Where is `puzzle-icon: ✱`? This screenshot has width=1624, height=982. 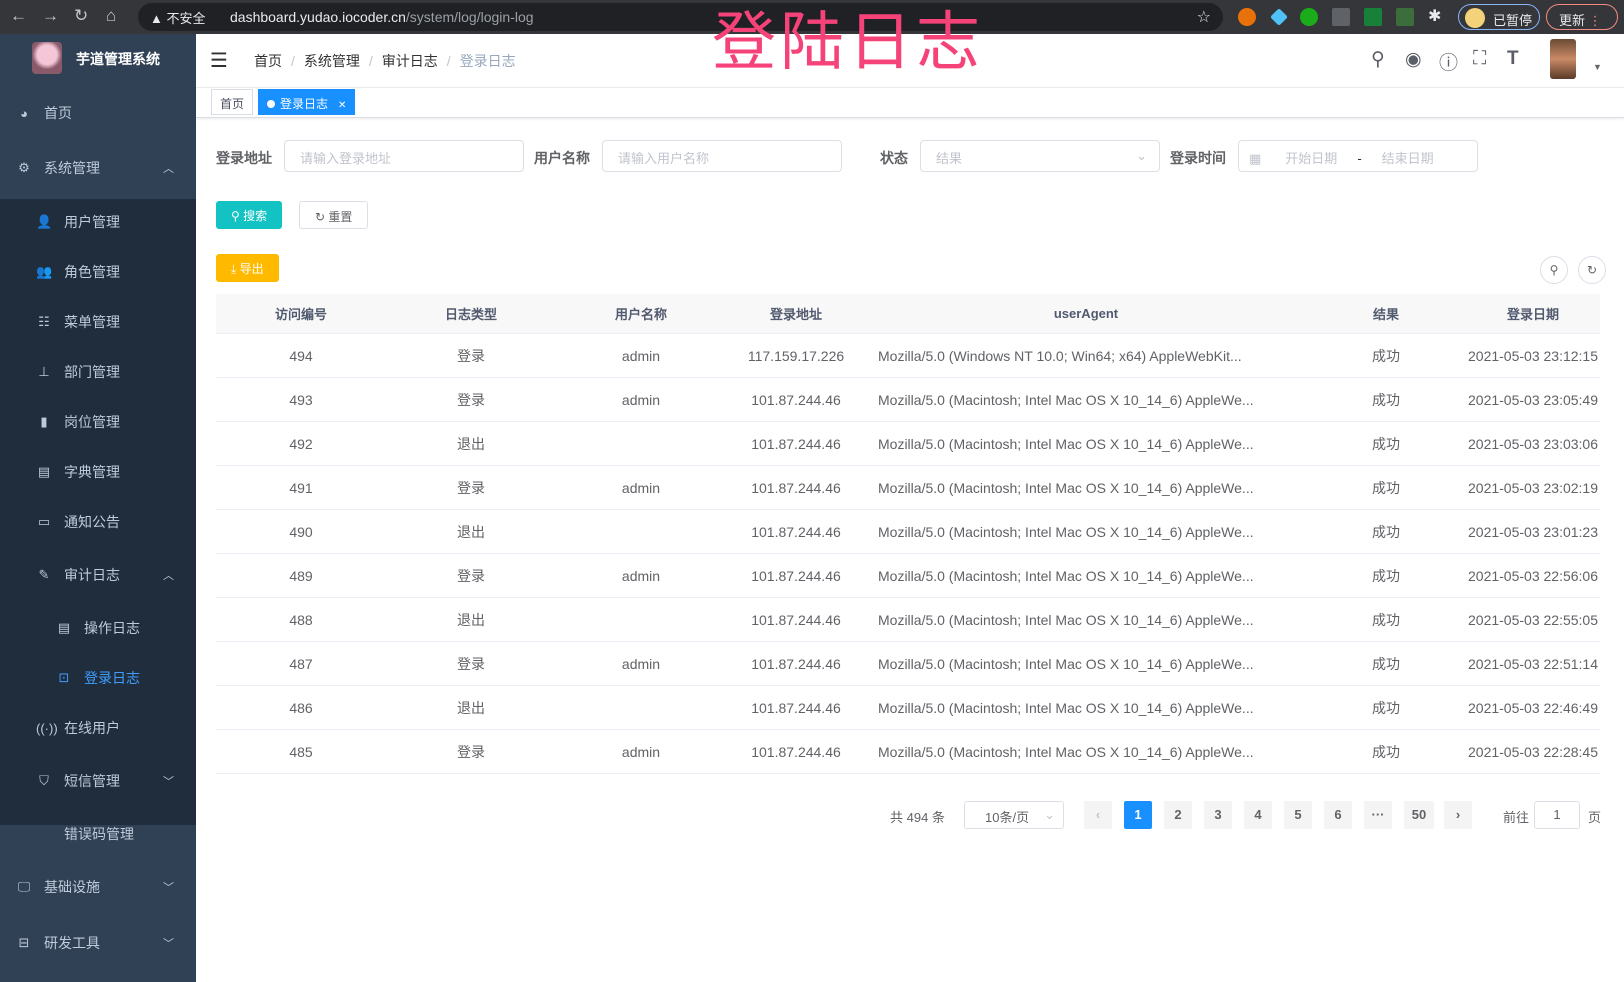
puzzle-icon: ✱ is located at coordinates (1435, 16).